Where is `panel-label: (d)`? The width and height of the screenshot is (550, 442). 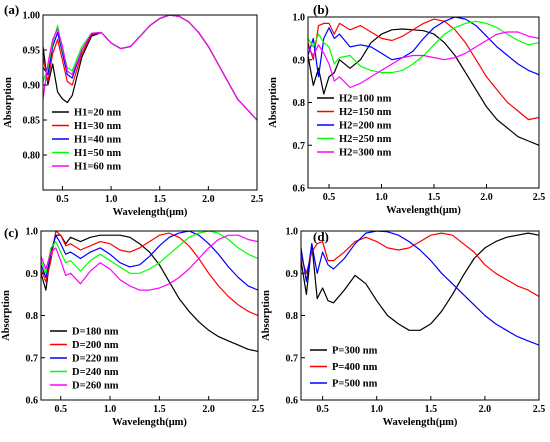
panel-label: (d) is located at coordinates (321, 236).